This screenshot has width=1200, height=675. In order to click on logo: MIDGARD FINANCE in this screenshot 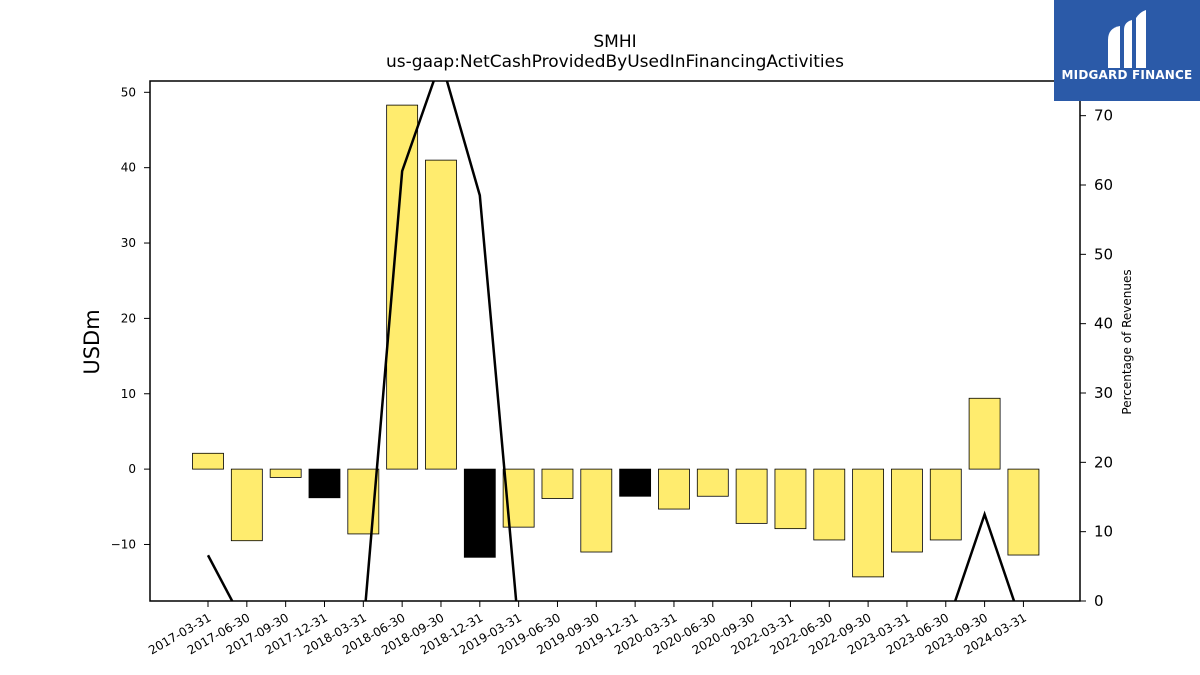, I will do `click(1127, 50)`.